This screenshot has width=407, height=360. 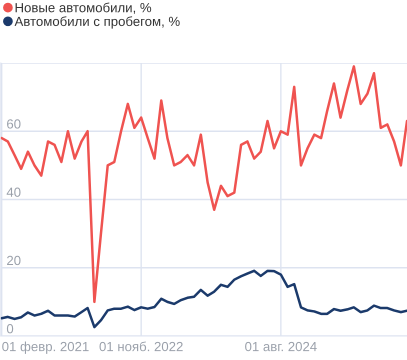 What do you see at coordinates (84, 8) in the screenshot?
I see `legend-label: Новые автомобили, %` at bounding box center [84, 8].